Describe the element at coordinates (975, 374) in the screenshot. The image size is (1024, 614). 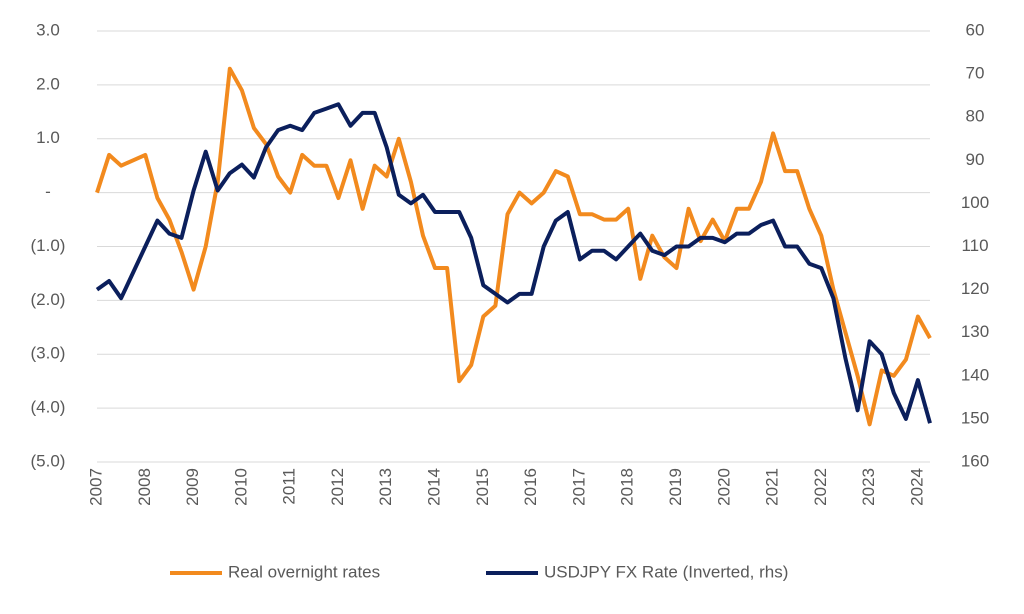
I see `y2-tick-label: 140` at that location.